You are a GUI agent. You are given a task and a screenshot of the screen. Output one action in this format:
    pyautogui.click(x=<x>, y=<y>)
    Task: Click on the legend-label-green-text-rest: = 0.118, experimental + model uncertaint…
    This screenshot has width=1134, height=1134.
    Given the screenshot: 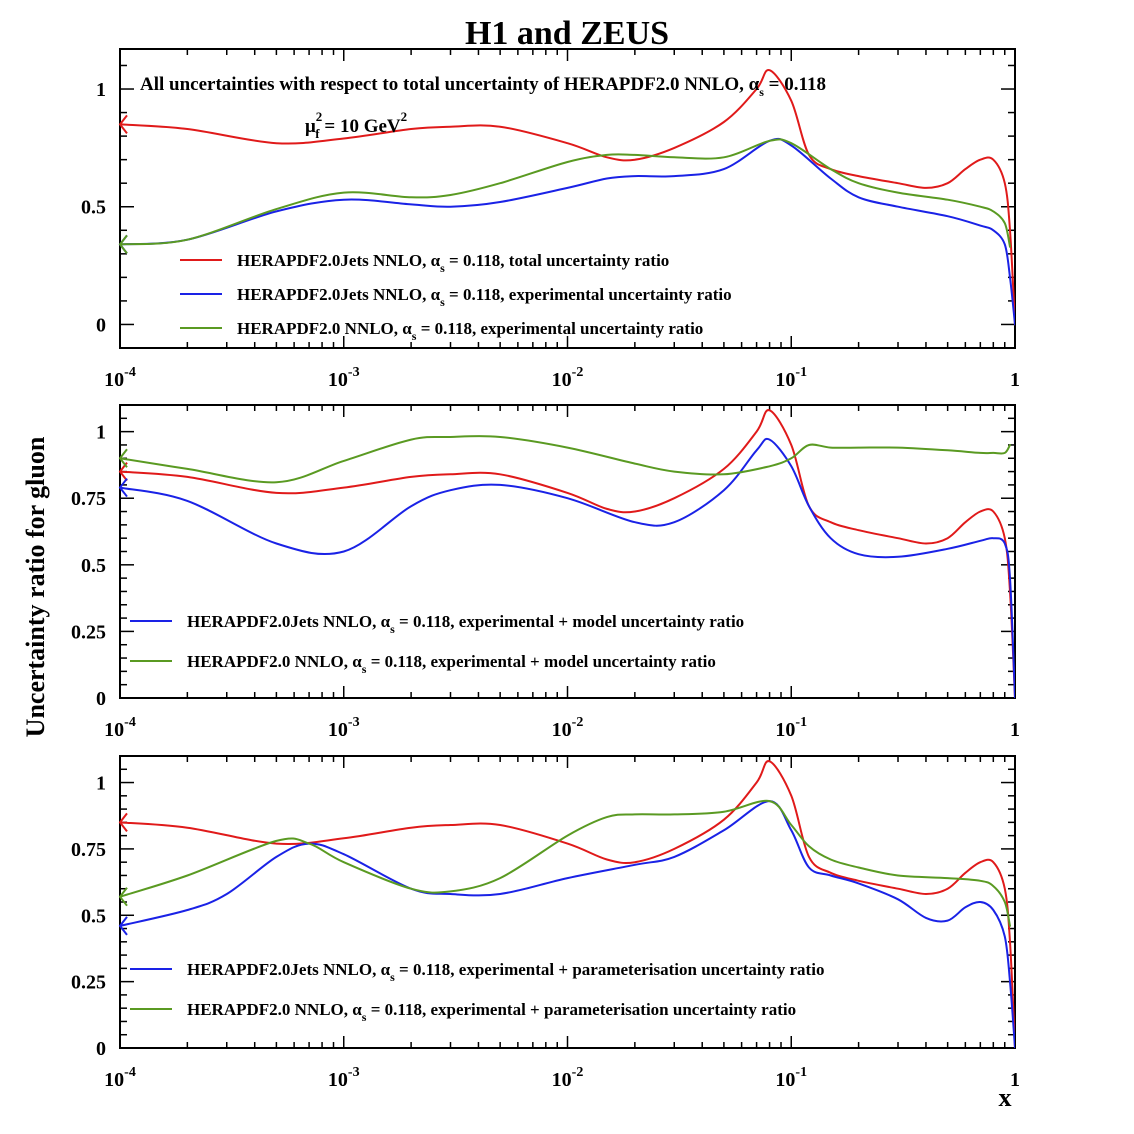 What is the action you would take?
    pyautogui.click(x=540, y=661)
    